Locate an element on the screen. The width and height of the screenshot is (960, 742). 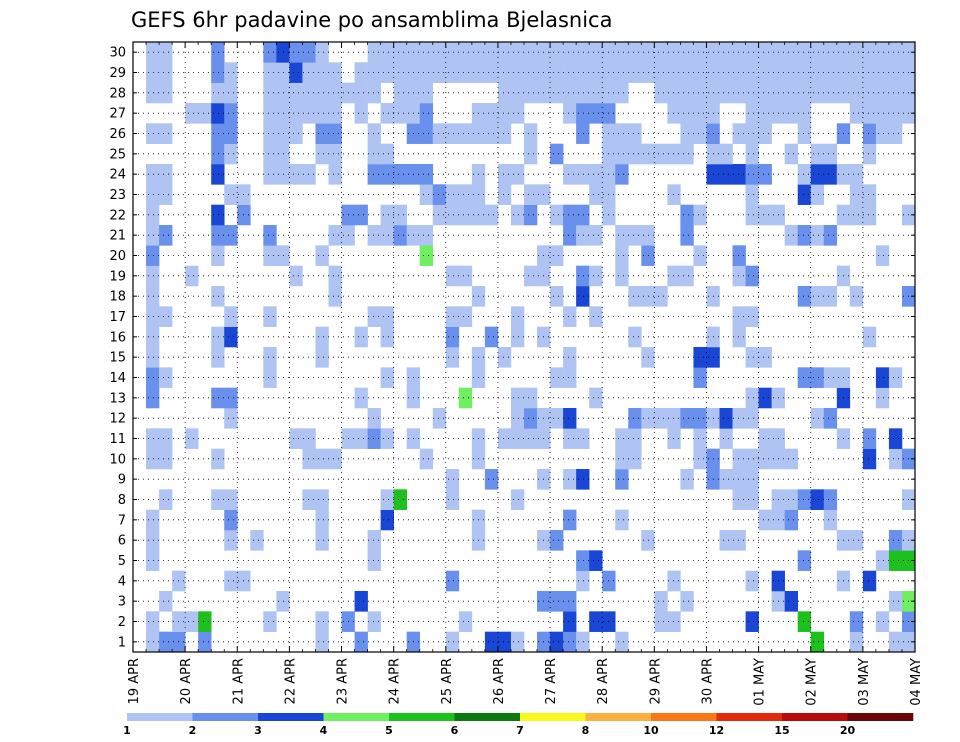
y-tick-label: 6 is located at coordinates (122, 541).